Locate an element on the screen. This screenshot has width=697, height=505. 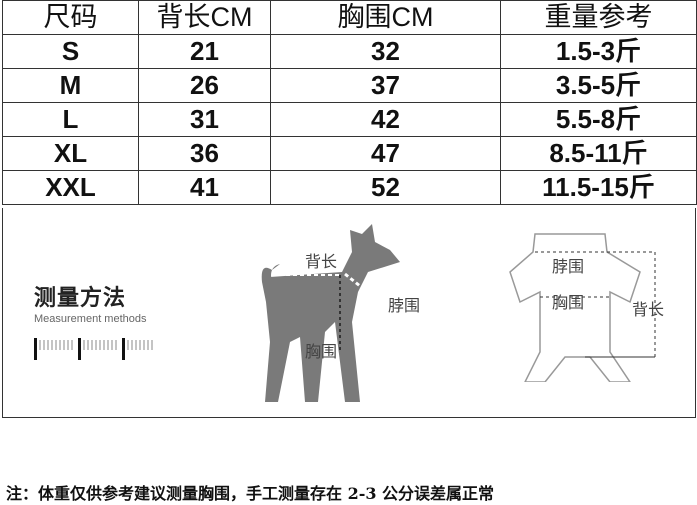
garment-back-label: 背长 is located at coordinates (648, 310).